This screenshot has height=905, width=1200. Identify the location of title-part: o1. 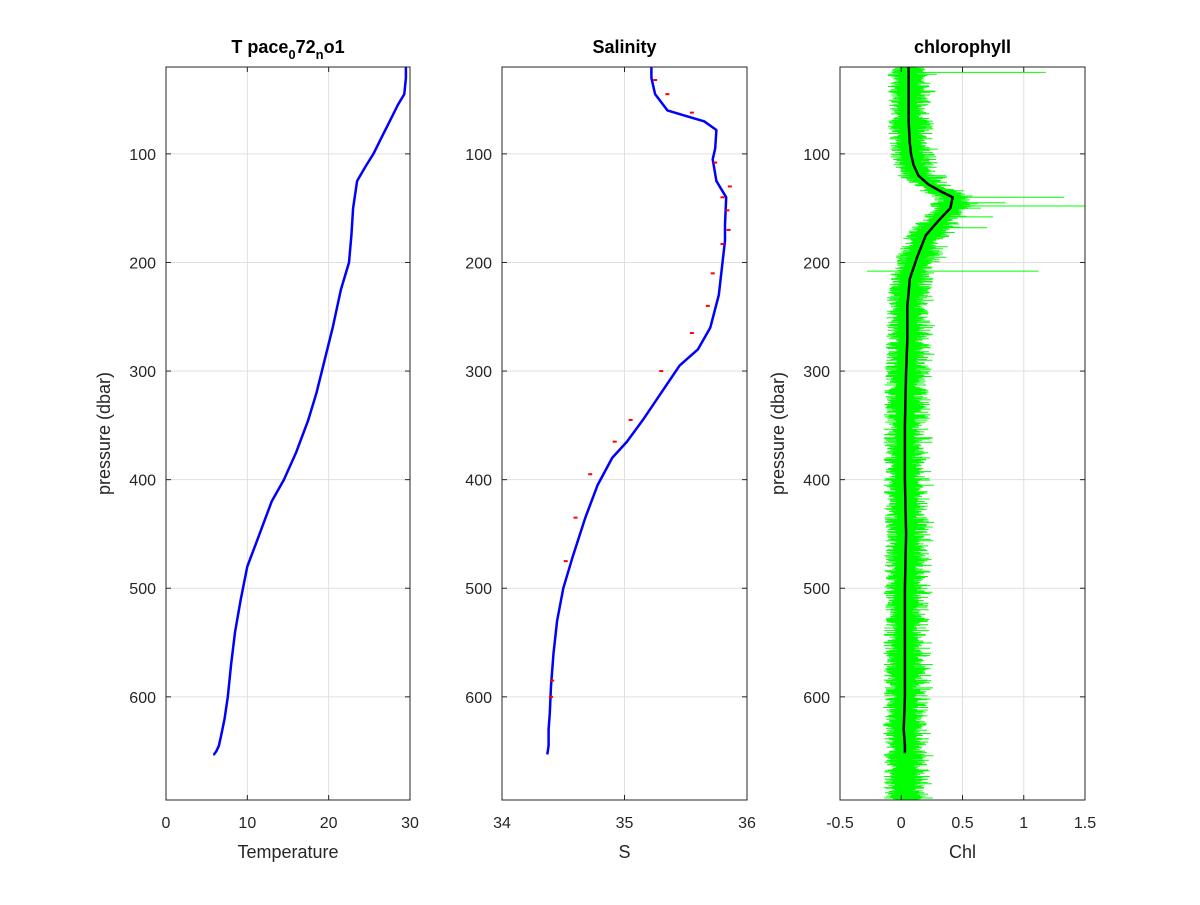
(334, 47).